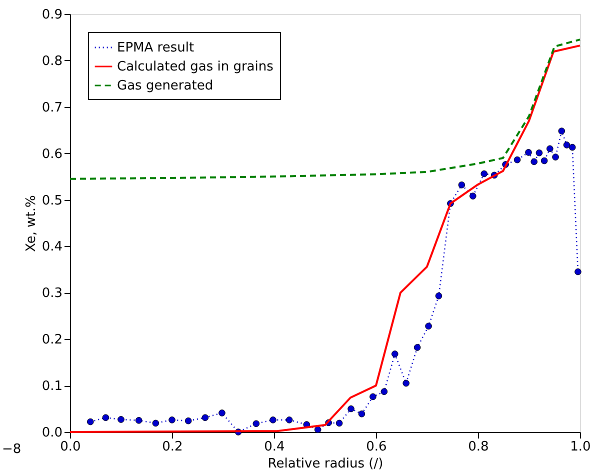  What do you see at coordinates (478, 447) in the screenshot?
I see `x-tick-label: 0.8` at bounding box center [478, 447].